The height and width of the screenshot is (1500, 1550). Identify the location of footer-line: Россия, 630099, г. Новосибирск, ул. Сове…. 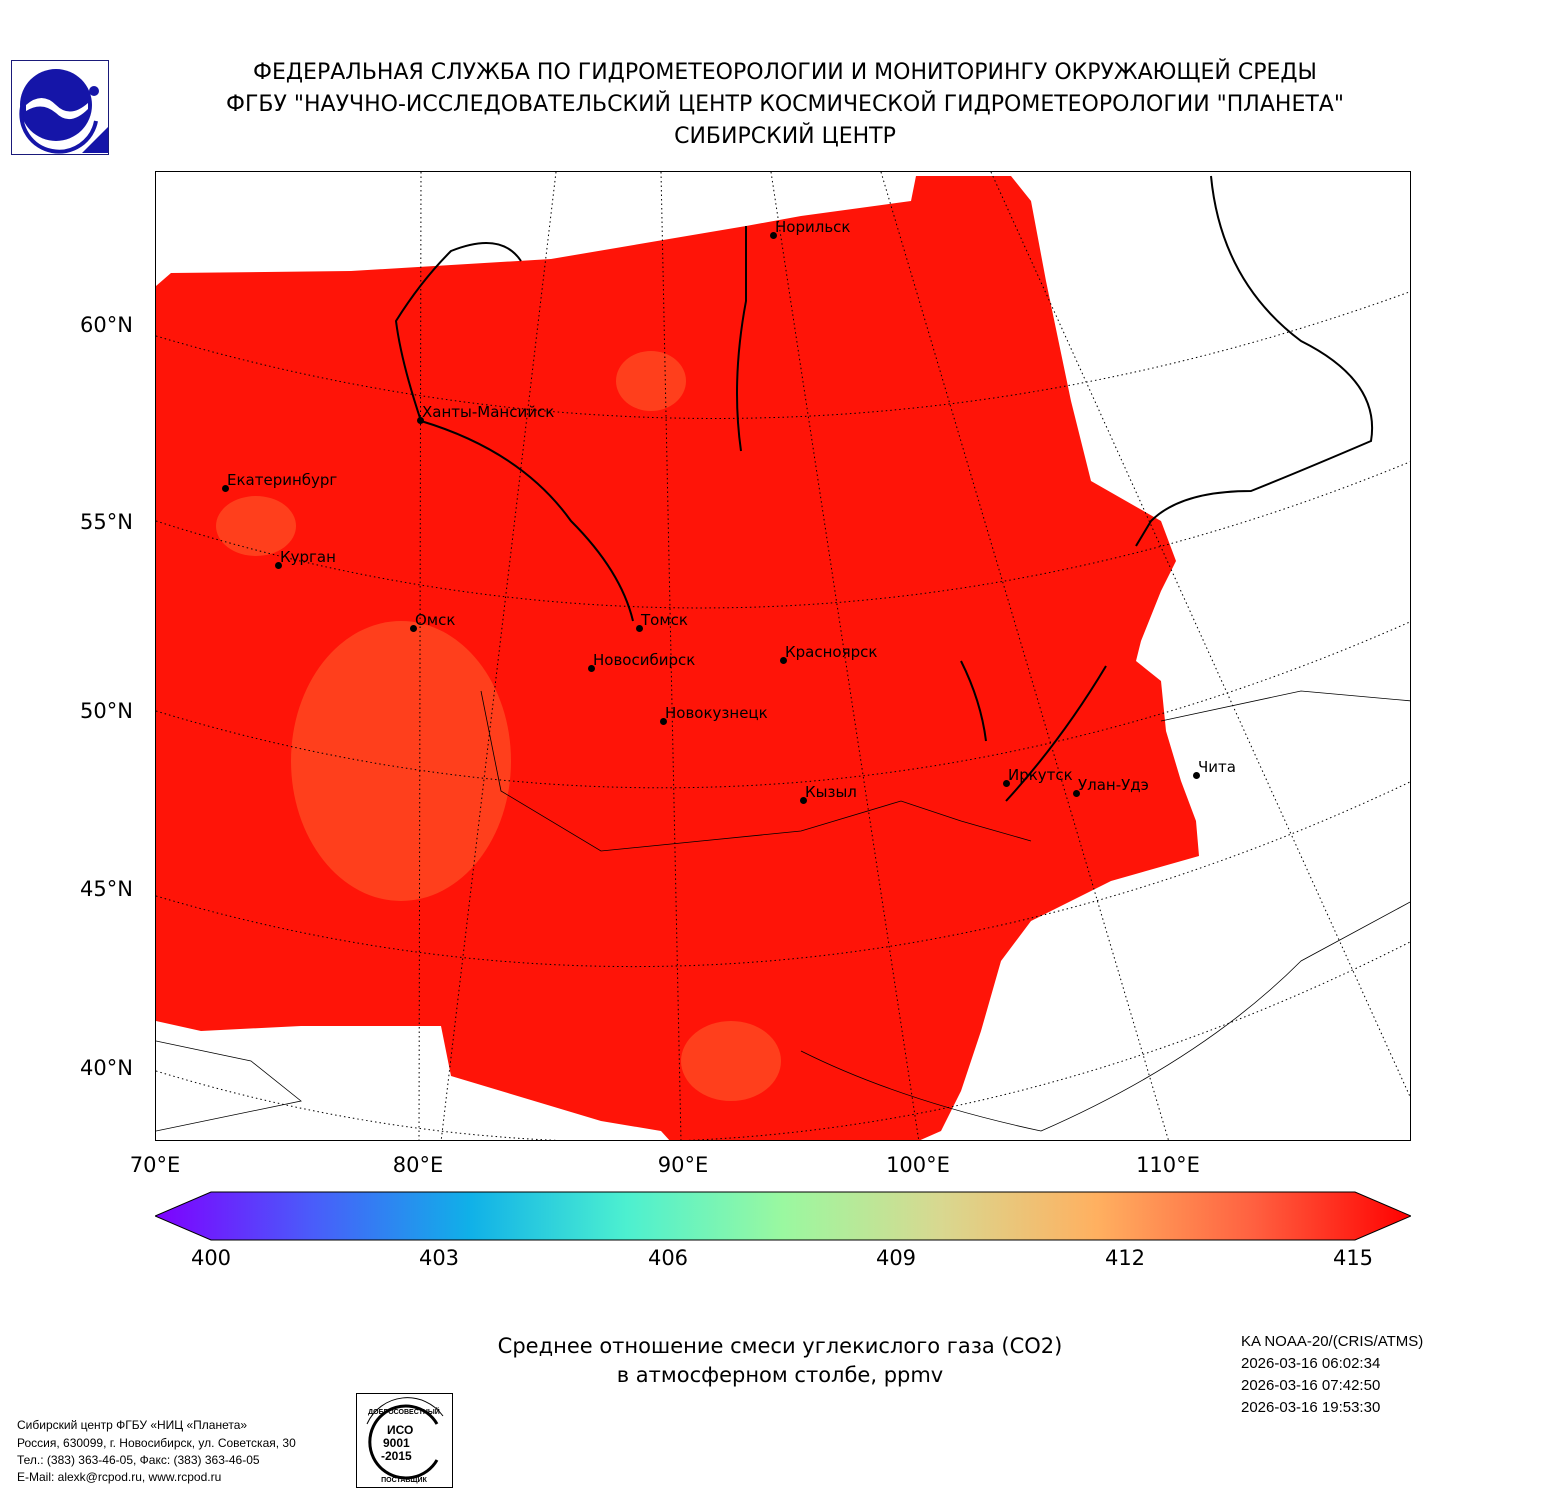
(156, 1443).